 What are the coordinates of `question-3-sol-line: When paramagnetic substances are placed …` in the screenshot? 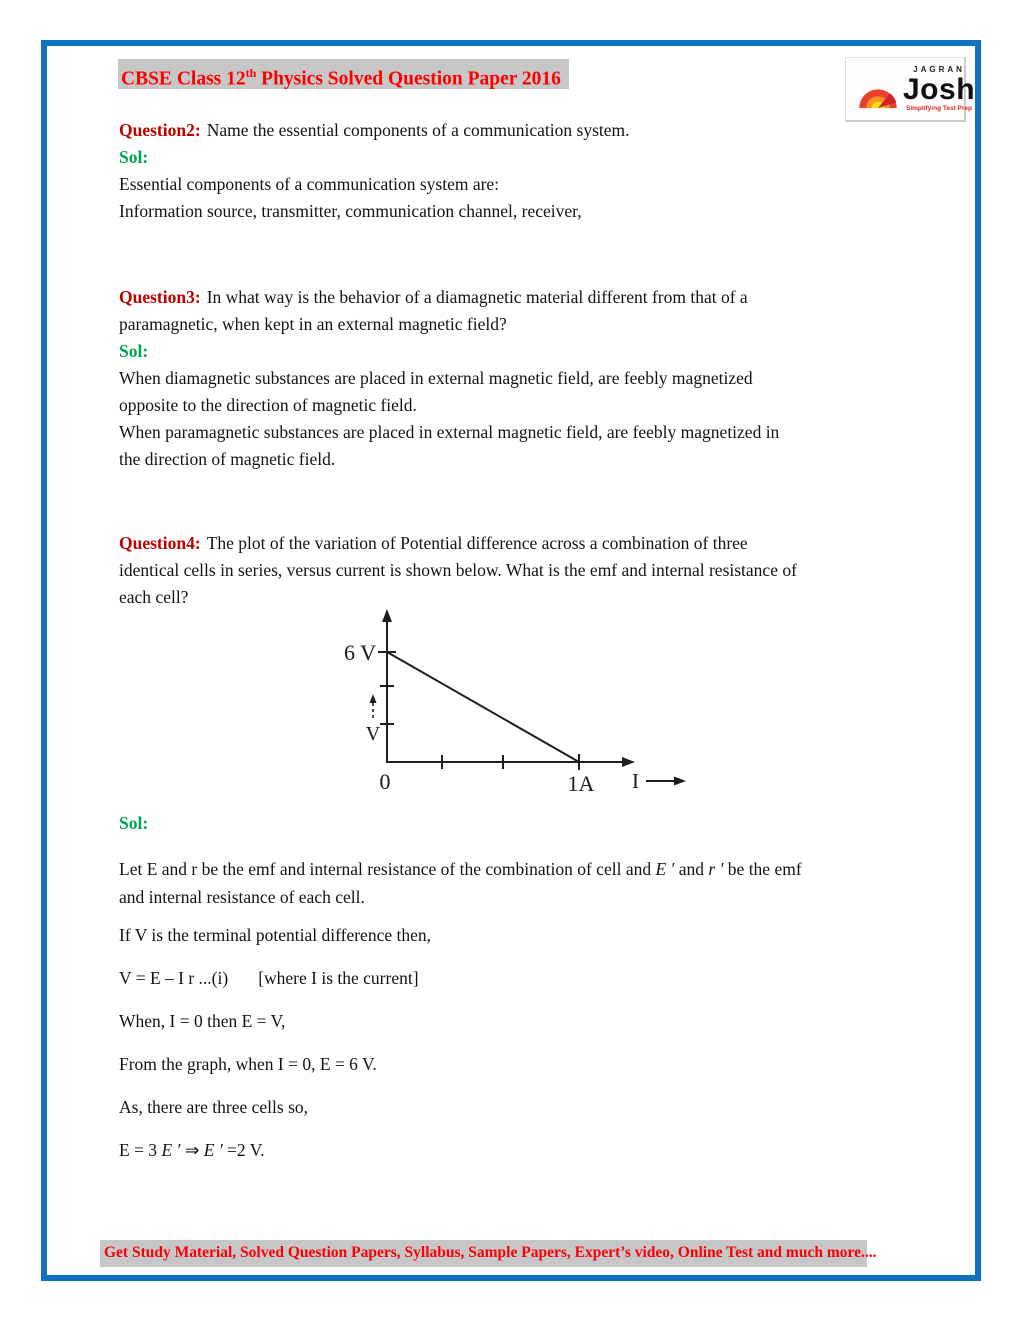 It's located at (449, 432).